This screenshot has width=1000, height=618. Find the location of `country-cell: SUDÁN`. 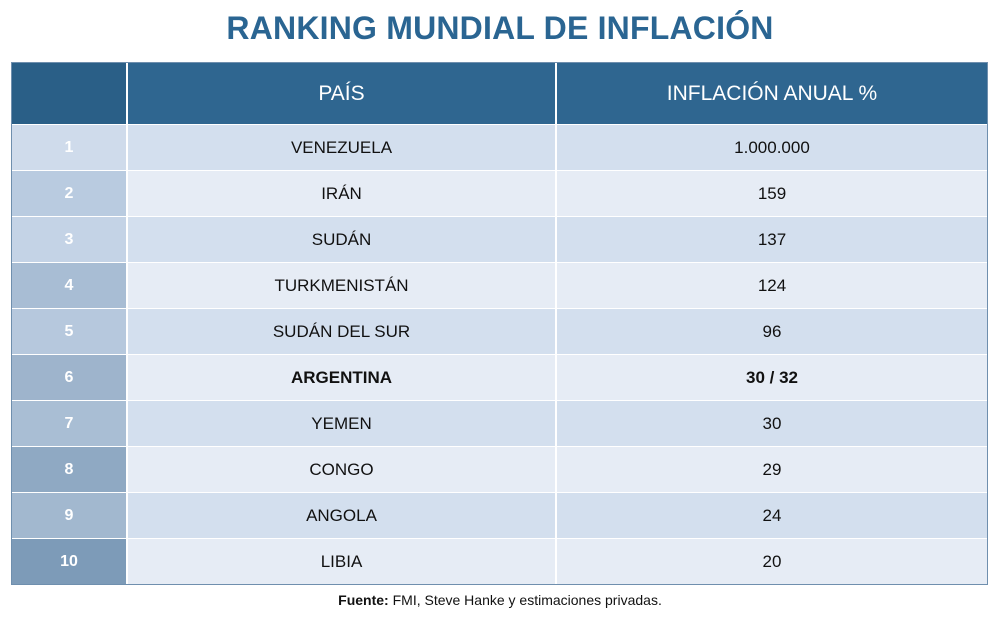

country-cell: SUDÁN is located at coordinates (342, 239).